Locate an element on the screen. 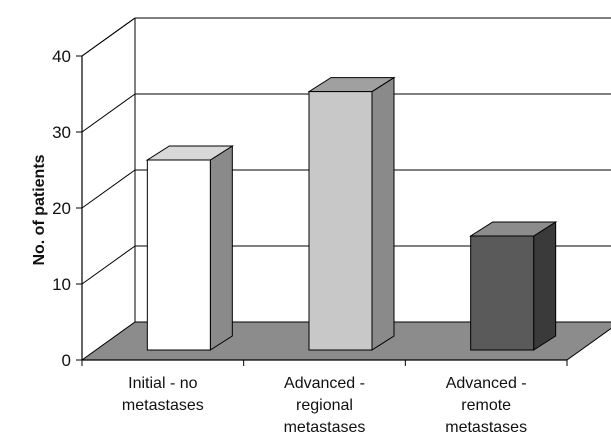  y-tick-label: 40 is located at coordinates (61, 56).